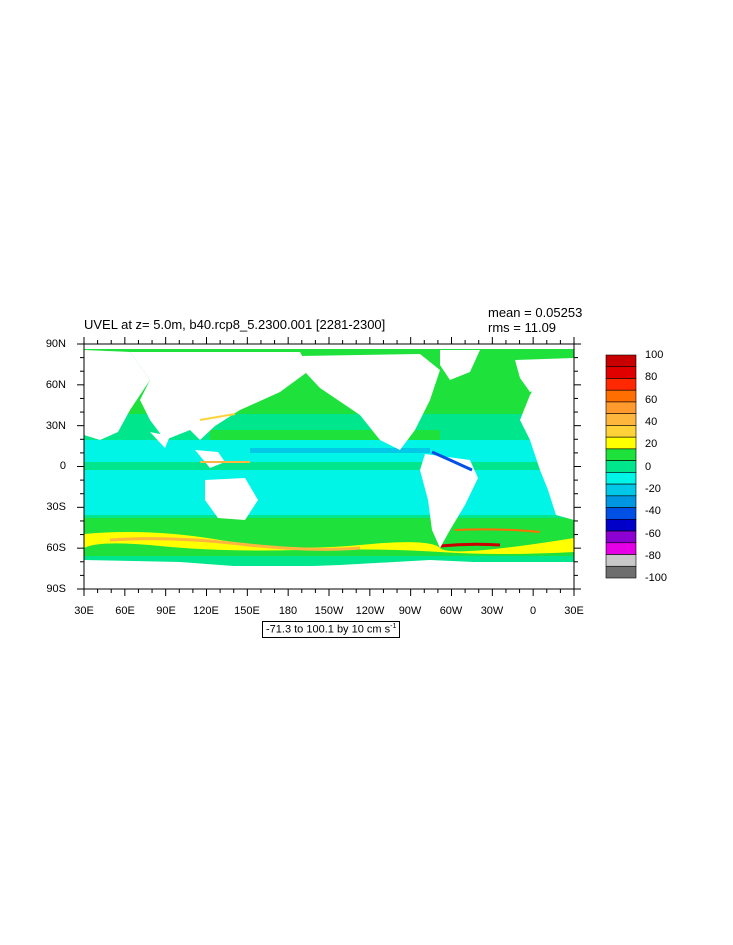 The image size is (733, 945). I want to click on x-tick-label: 120E, so click(206, 611).